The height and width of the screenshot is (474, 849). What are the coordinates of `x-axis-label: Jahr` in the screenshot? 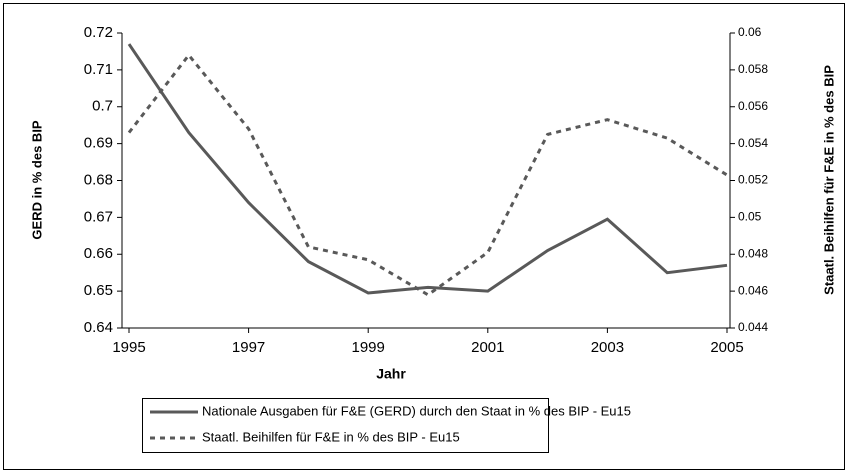 It's located at (391, 374).